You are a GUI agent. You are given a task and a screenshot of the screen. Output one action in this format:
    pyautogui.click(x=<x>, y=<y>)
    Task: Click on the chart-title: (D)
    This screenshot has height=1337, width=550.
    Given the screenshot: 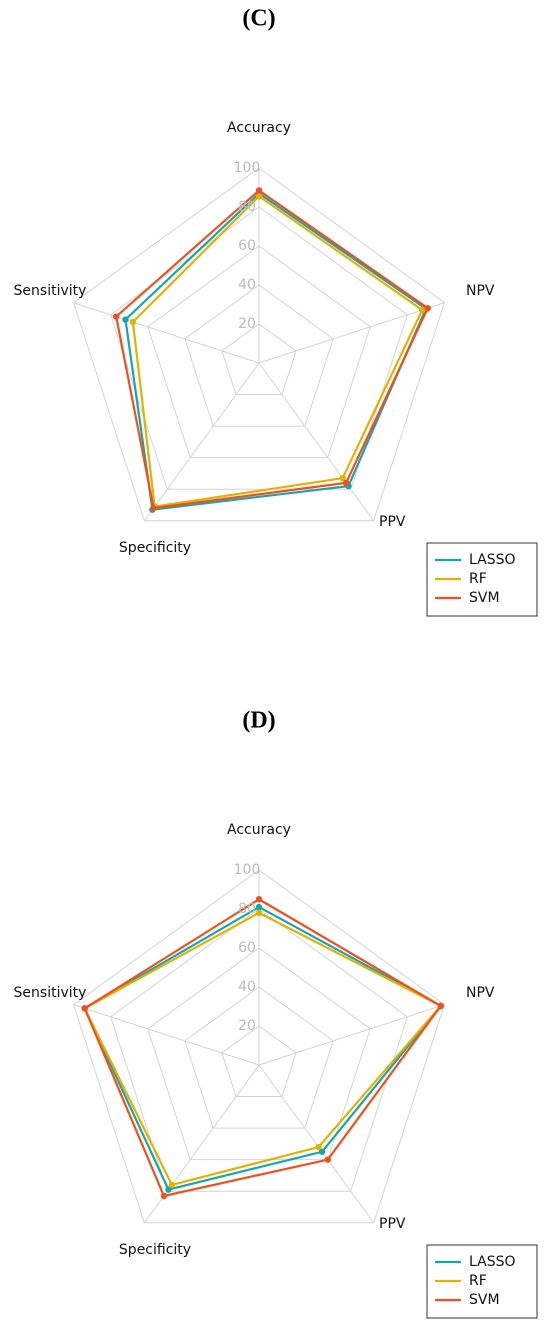 What is the action you would take?
    pyautogui.click(x=258, y=721)
    